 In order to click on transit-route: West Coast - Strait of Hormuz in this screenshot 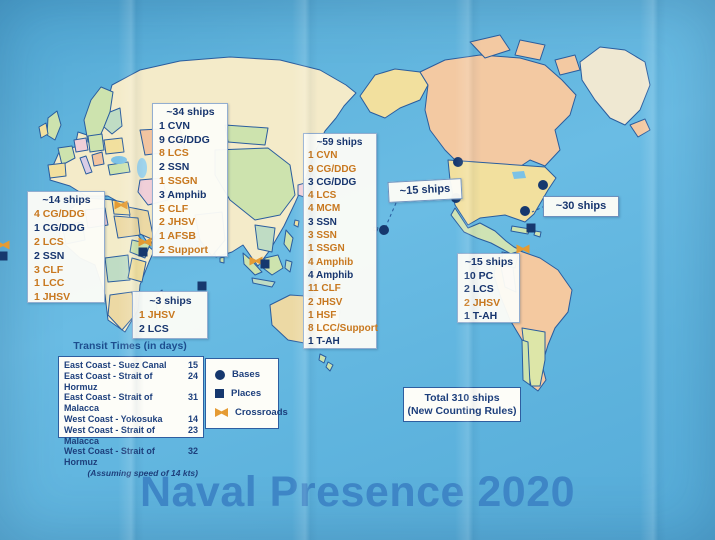, I will do `click(109, 457)`.